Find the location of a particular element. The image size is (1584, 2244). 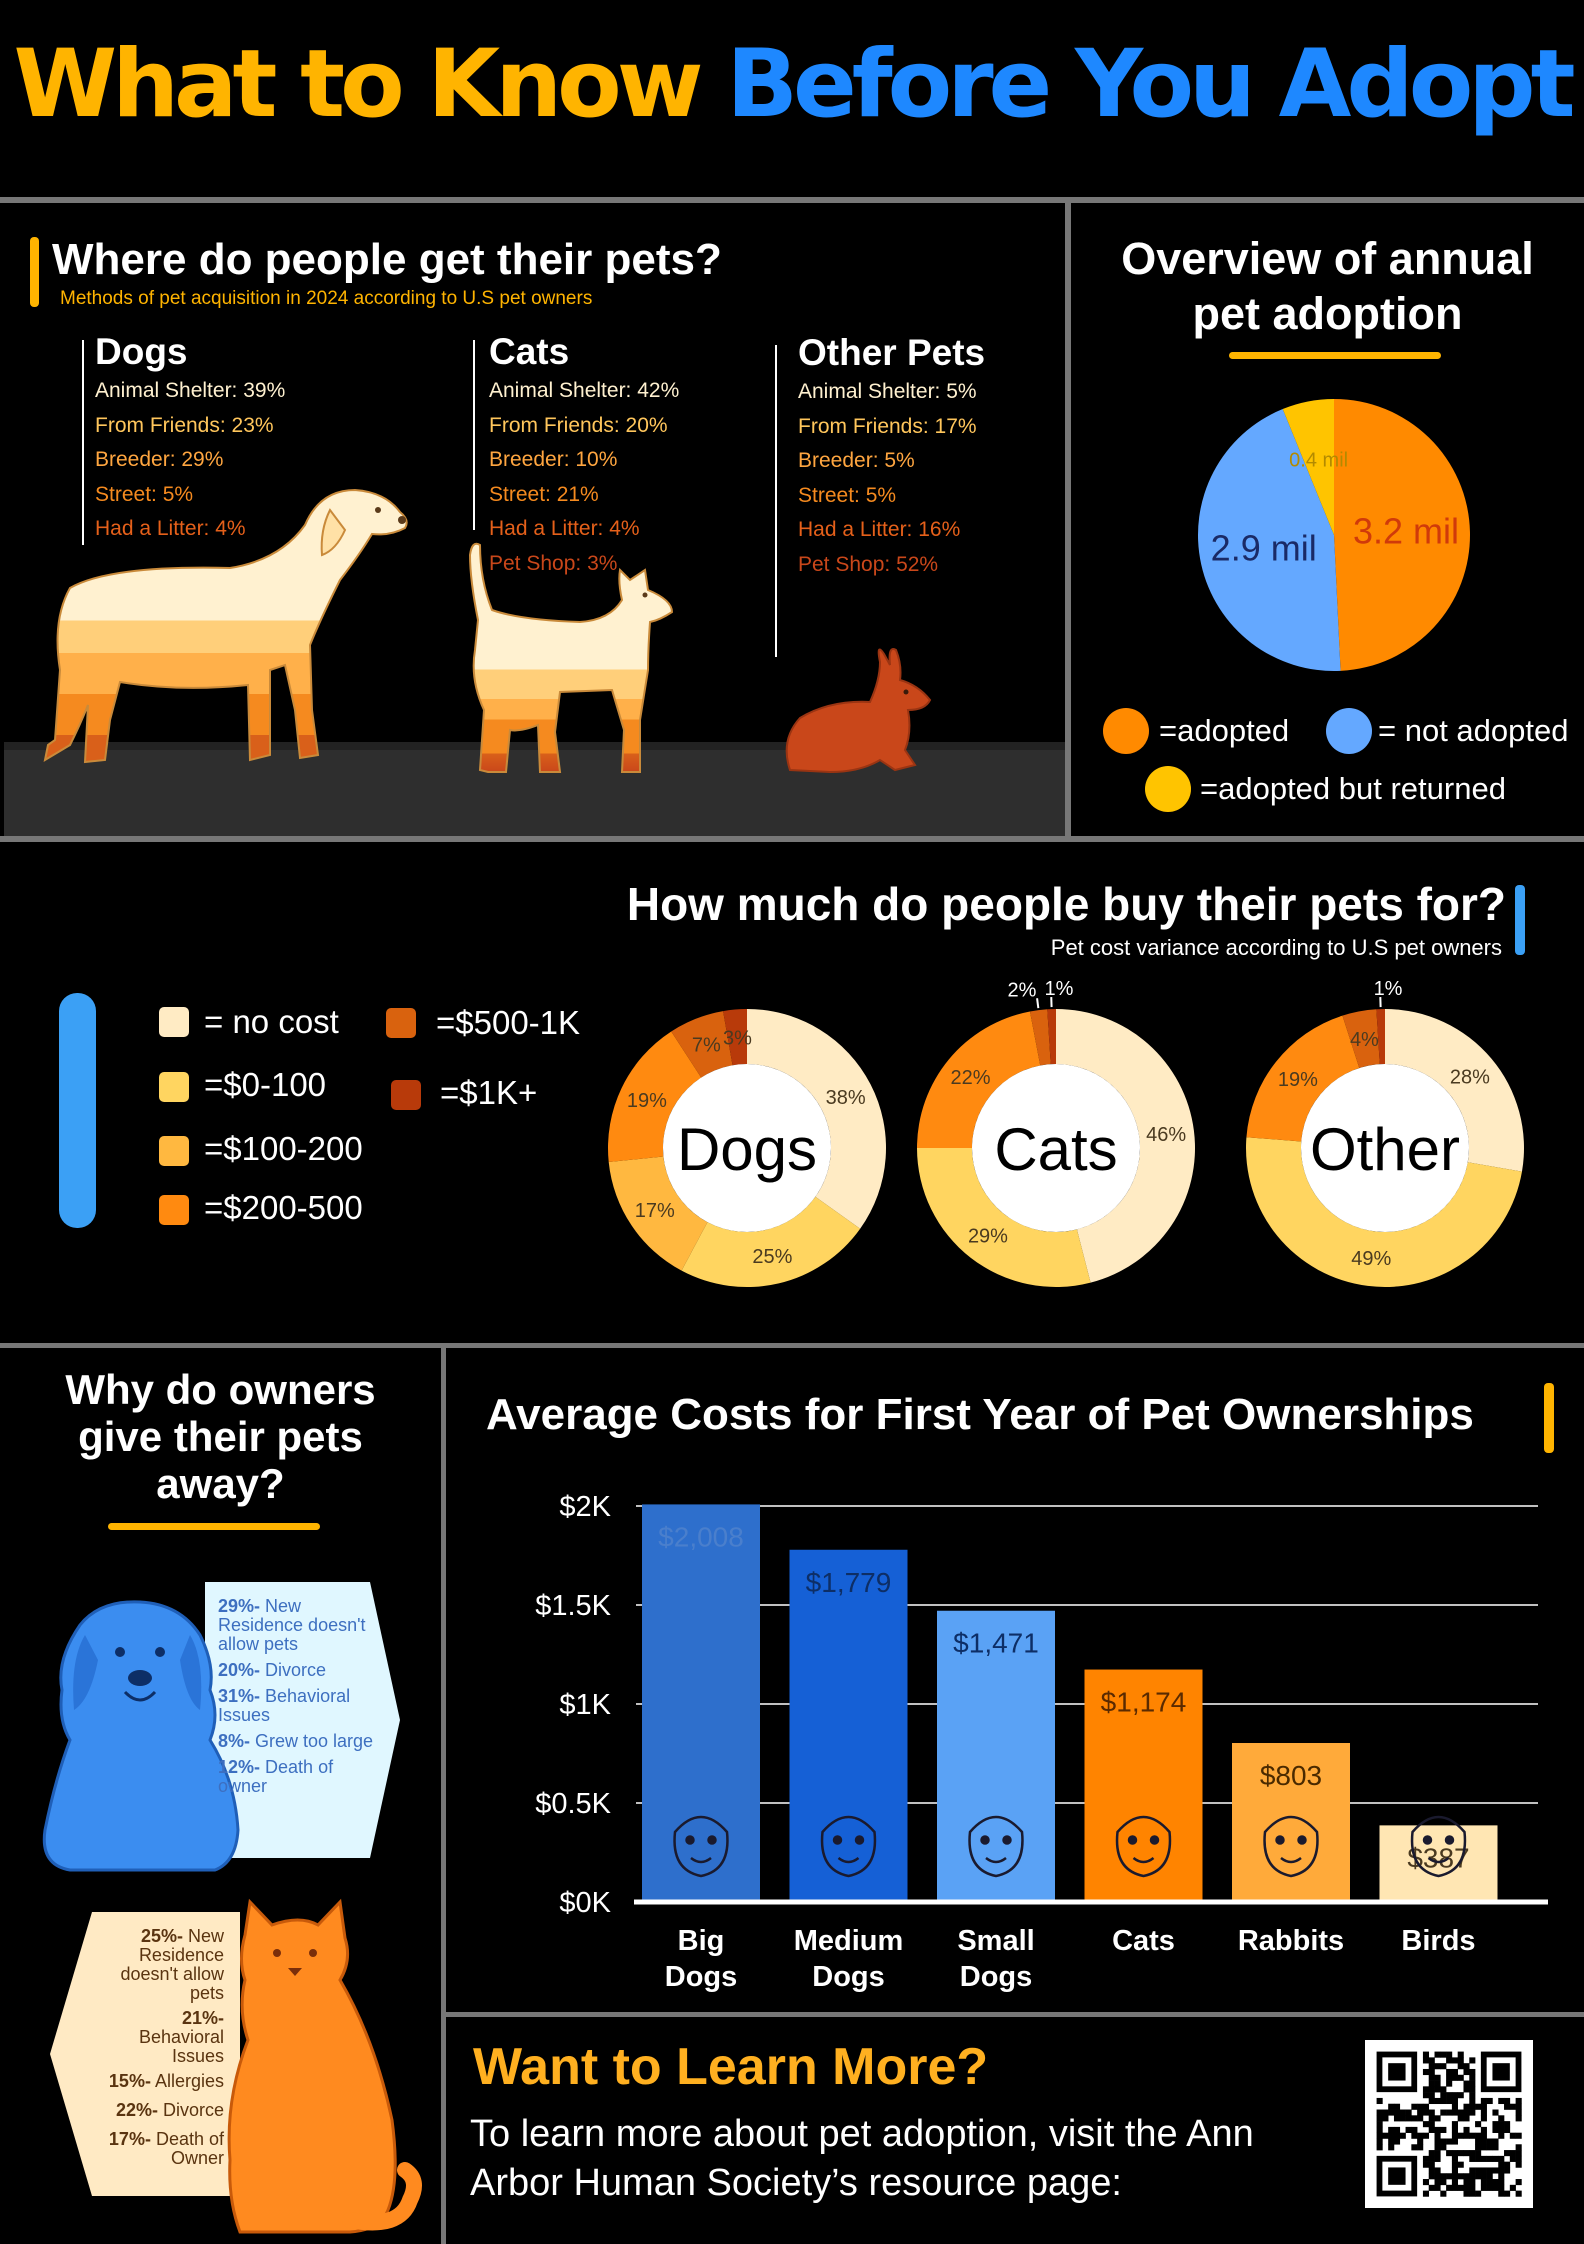

donut-center-label: Dogs is located at coordinates (747, 1149).